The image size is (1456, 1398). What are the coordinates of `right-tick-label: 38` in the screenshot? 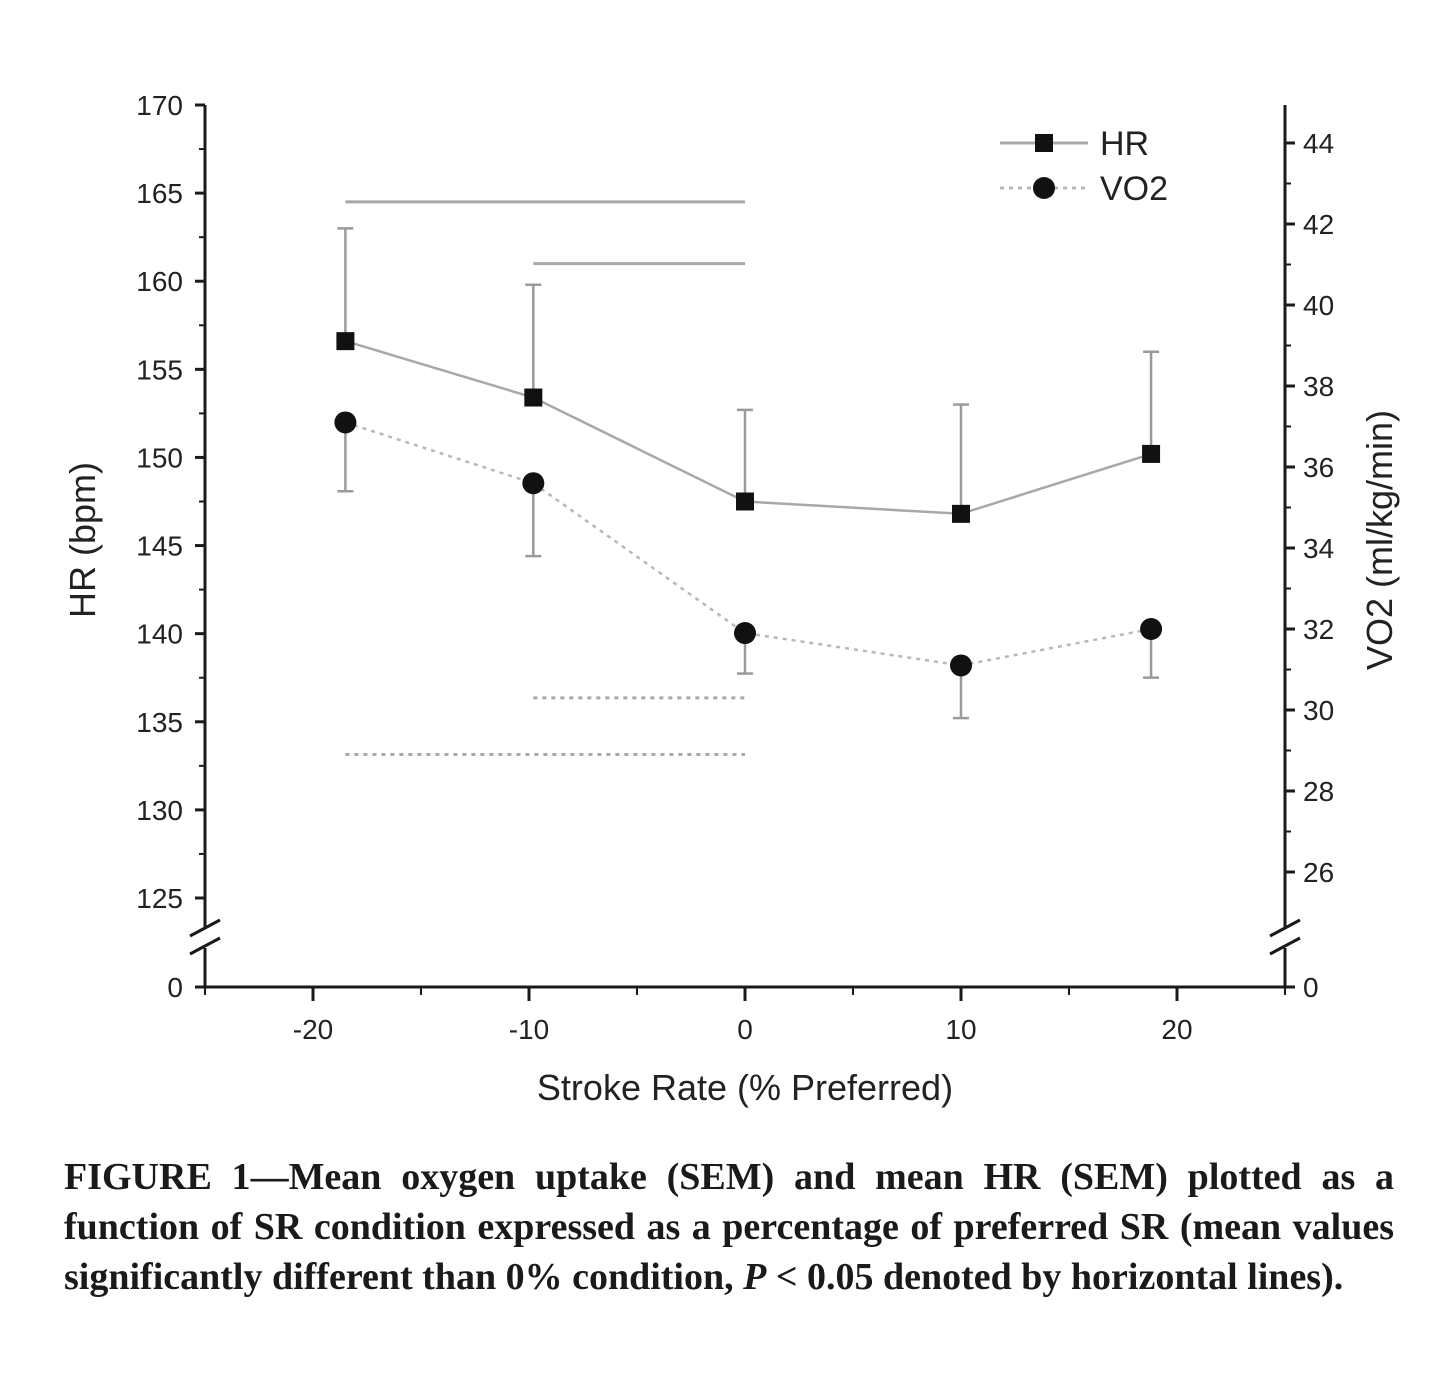 It's located at (1318, 386).